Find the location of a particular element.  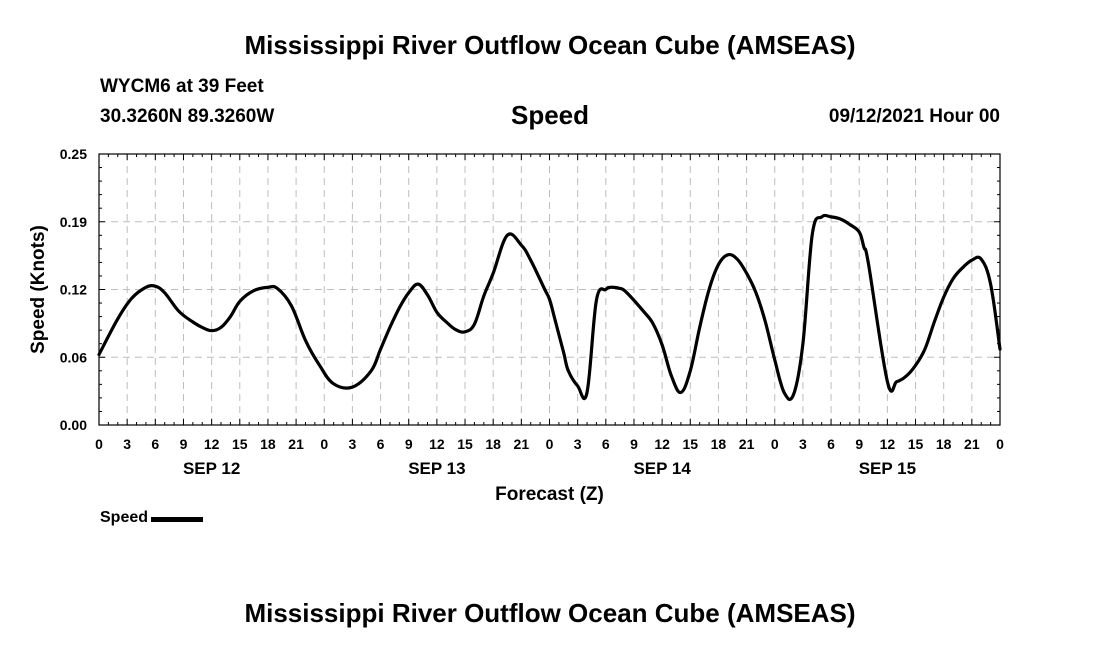

x-axis-label: Forecast (Z) is located at coordinates (549, 494).